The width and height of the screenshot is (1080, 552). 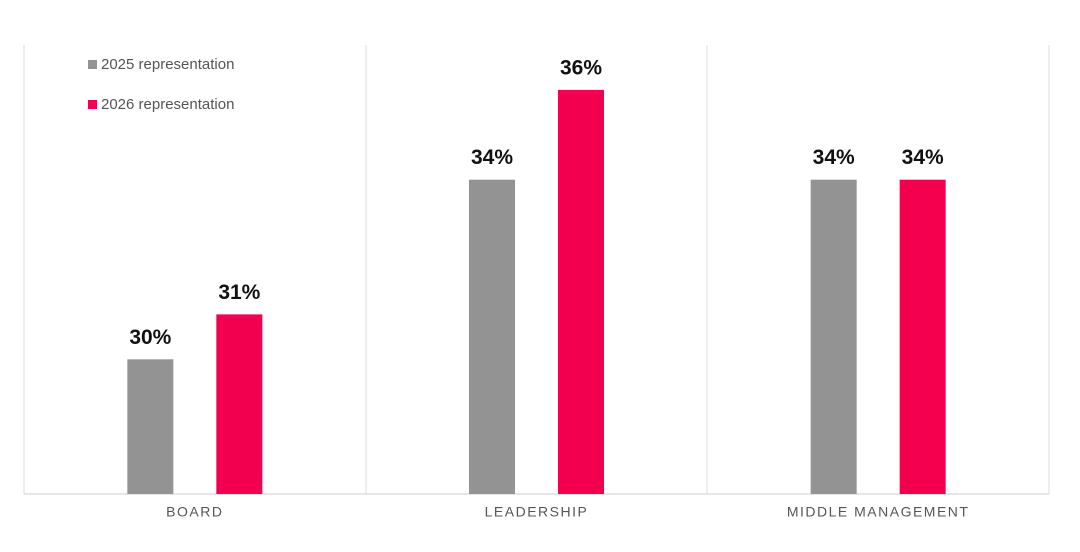 I want to click on x-tick-label: MIDDLE MANAGEMENT, so click(x=878, y=512).